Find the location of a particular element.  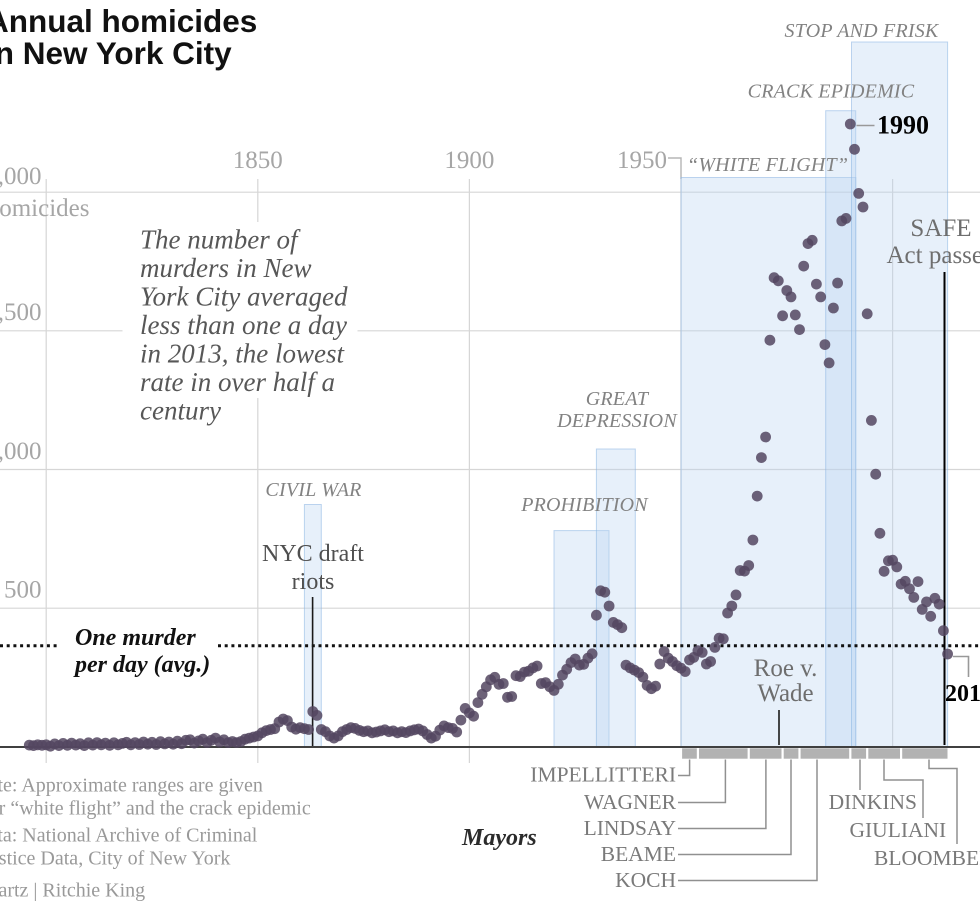

svg-text: NYC draft is located at coordinates (313, 554).